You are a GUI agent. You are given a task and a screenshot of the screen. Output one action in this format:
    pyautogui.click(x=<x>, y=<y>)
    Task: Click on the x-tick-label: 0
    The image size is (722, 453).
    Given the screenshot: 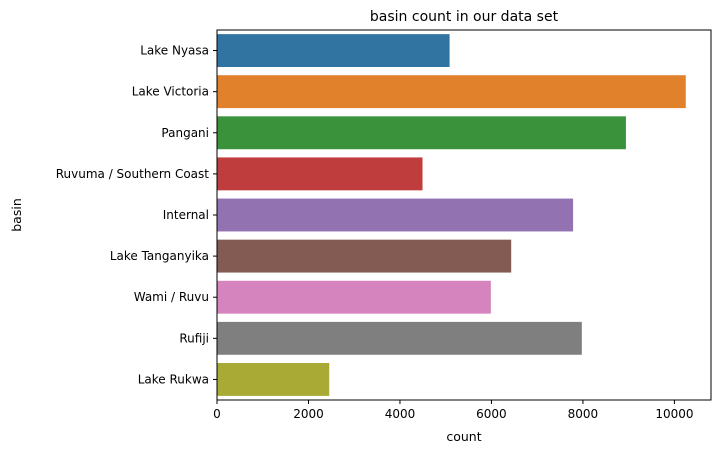 What is the action you would take?
    pyautogui.click(x=217, y=414)
    